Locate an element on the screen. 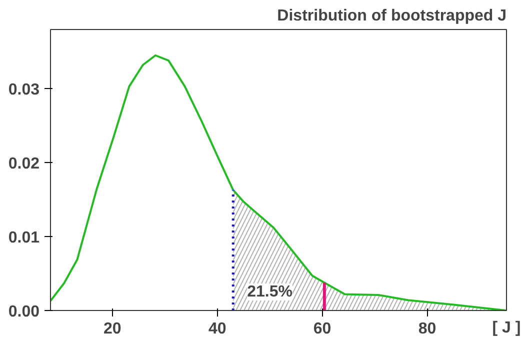  chart-title: Distribution of bootstrapped J is located at coordinates (392, 16).